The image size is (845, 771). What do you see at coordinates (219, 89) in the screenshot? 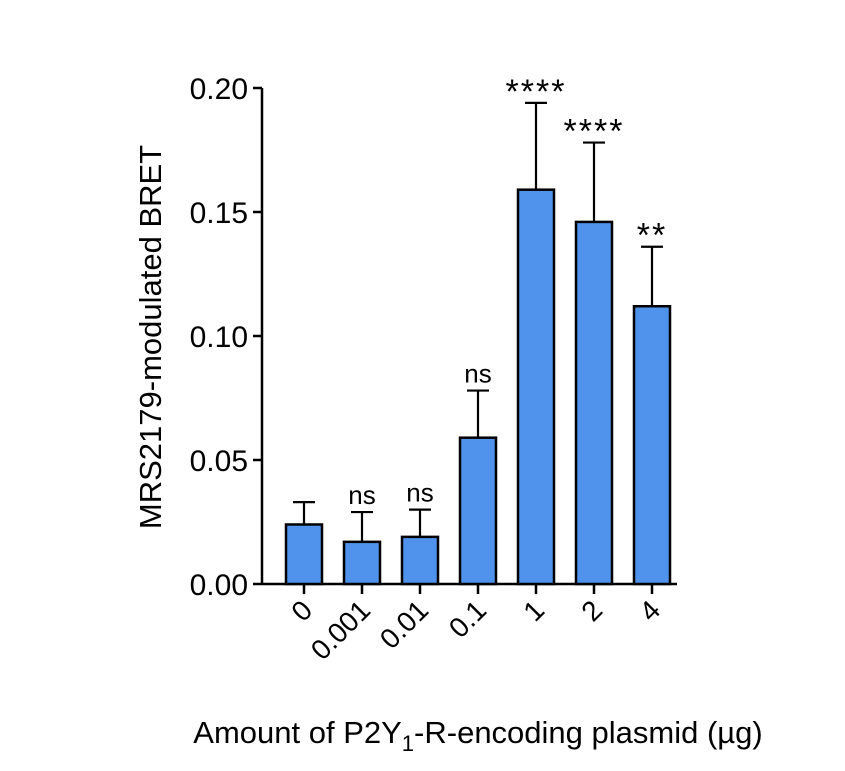
I see `y-tick-label: 0.20` at bounding box center [219, 89].